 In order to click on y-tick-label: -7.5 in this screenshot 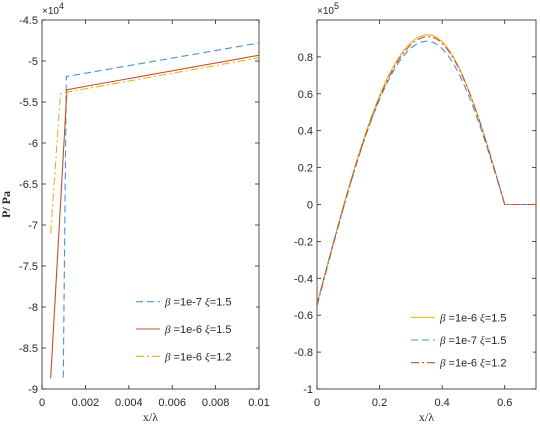, I will do `click(28, 267)`.